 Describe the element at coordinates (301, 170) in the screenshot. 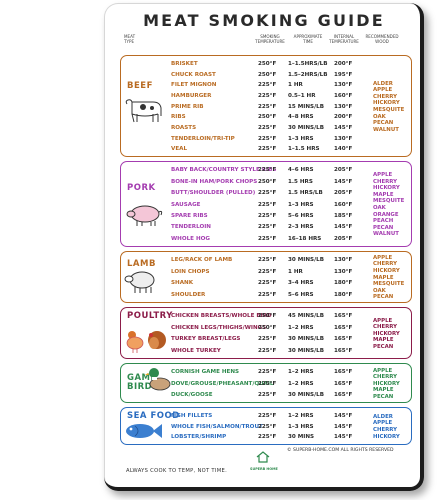

I see `approximate-time: 4–6 HRS` at that location.